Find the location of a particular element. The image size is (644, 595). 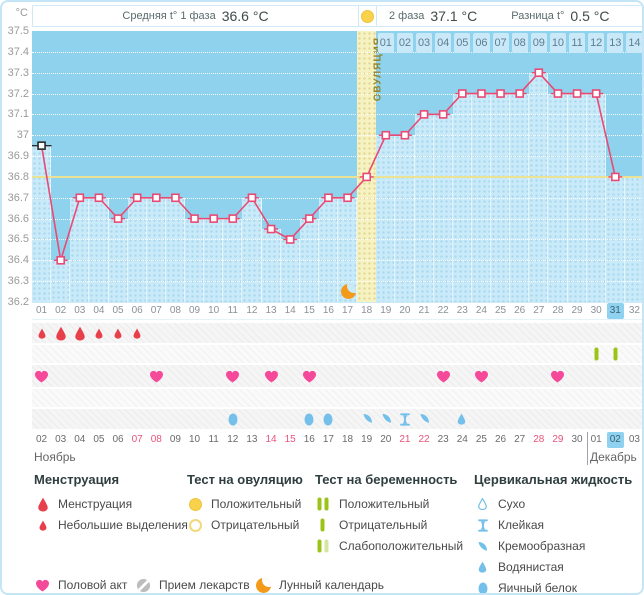

day-label: 19 is located at coordinates (386, 310).